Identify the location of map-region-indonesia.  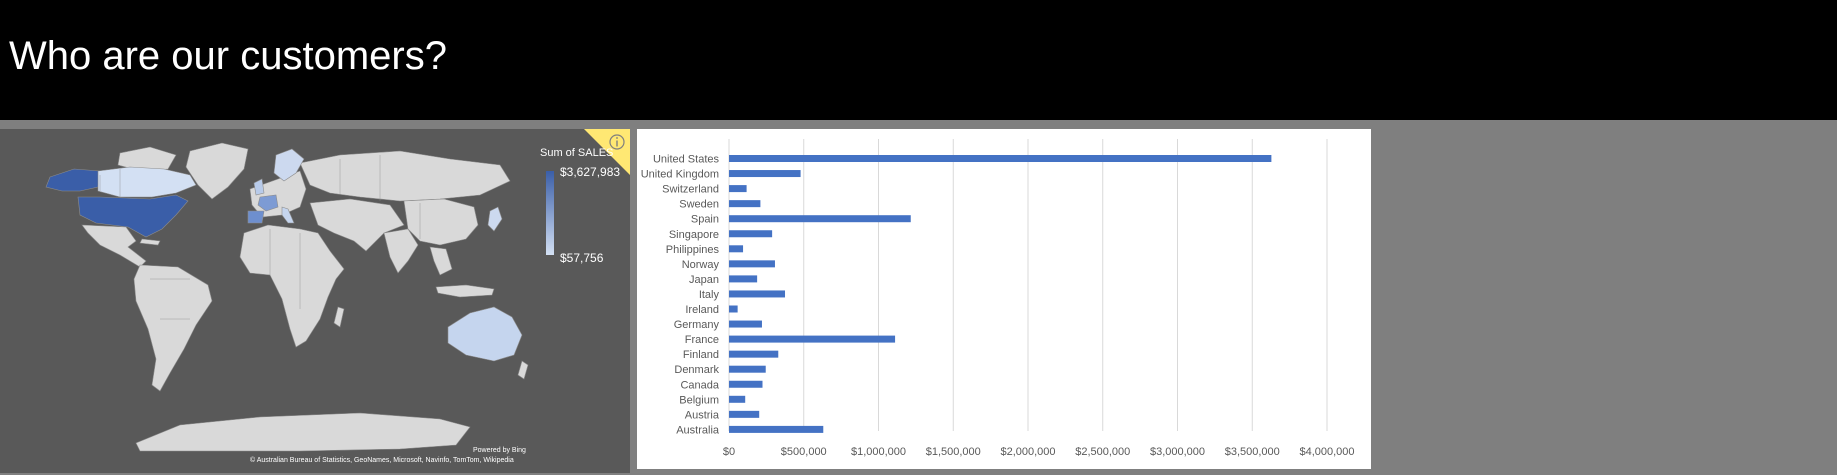
(465, 291).